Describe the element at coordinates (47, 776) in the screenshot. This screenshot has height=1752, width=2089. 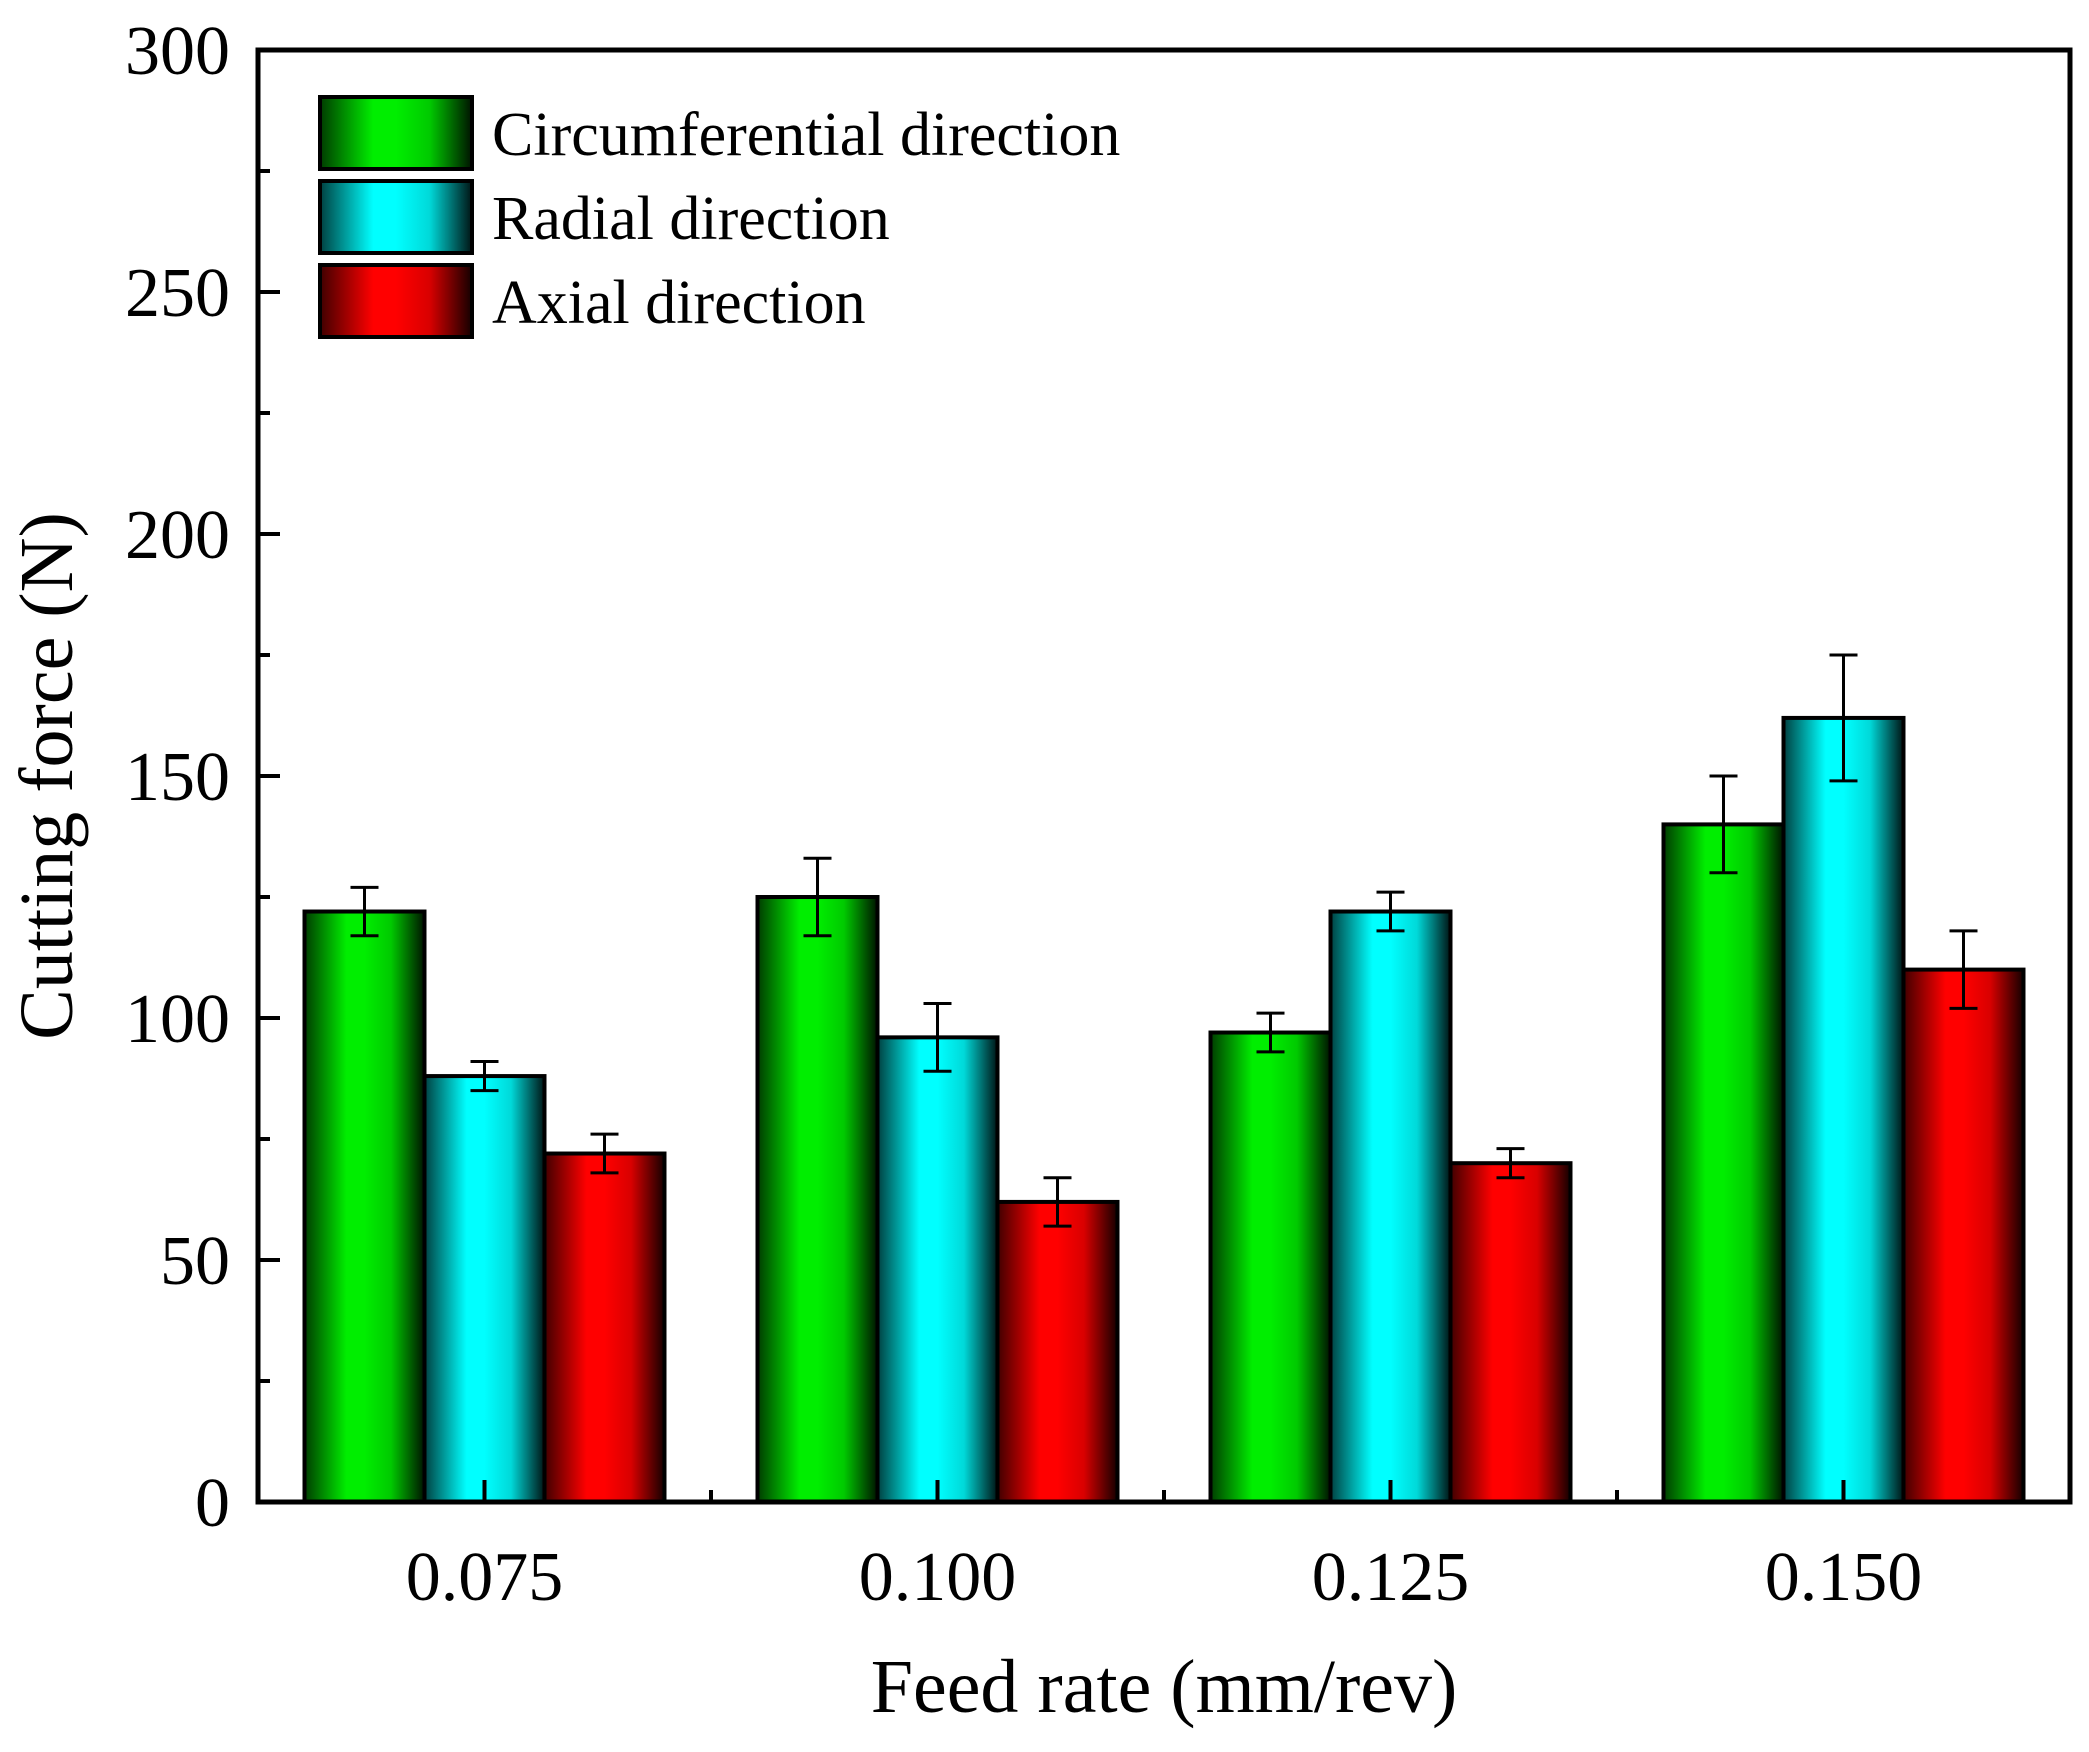
I see `y-axis-title: Cutting force (N)` at that location.